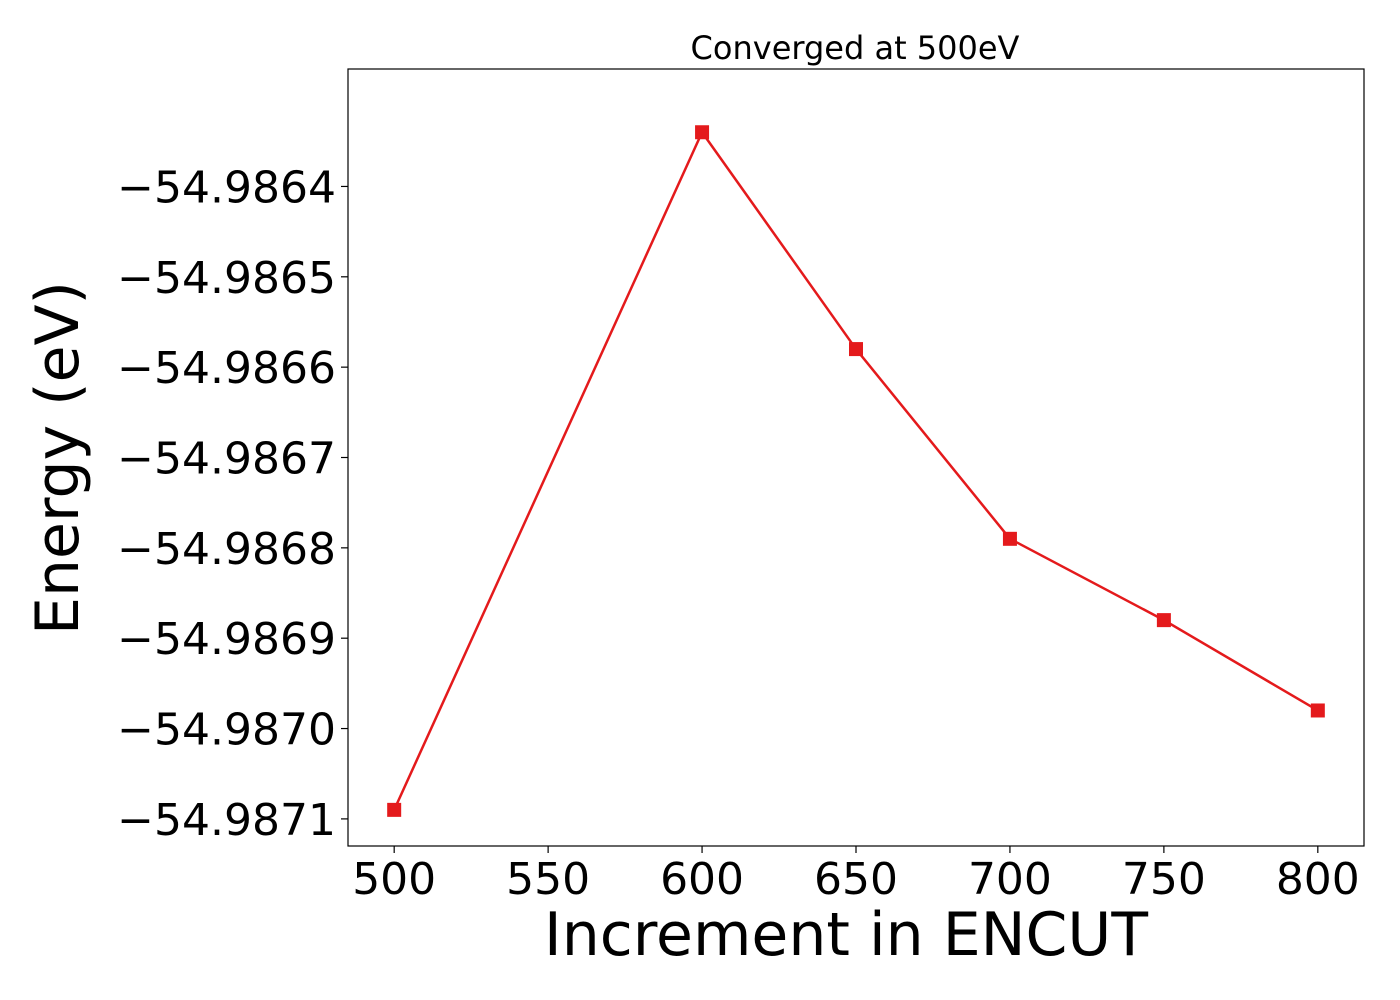 Image resolution: width=1400 pixels, height=1000 pixels. Describe the element at coordinates (226, 639) in the screenshot. I see `y-tick-label: −54.9869` at that location.